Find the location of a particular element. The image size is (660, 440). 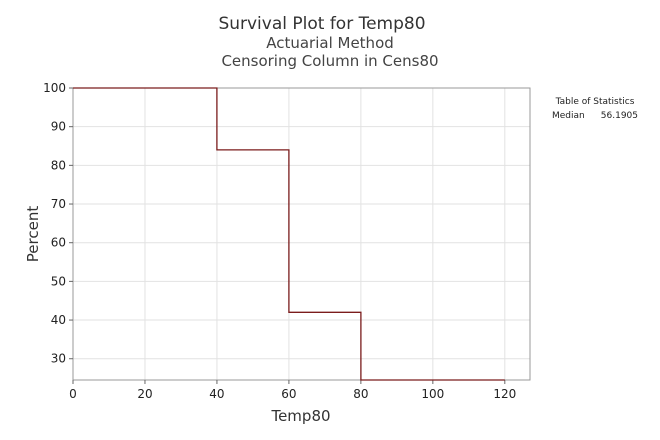

y-axis-label: Percent is located at coordinates (33, 234).